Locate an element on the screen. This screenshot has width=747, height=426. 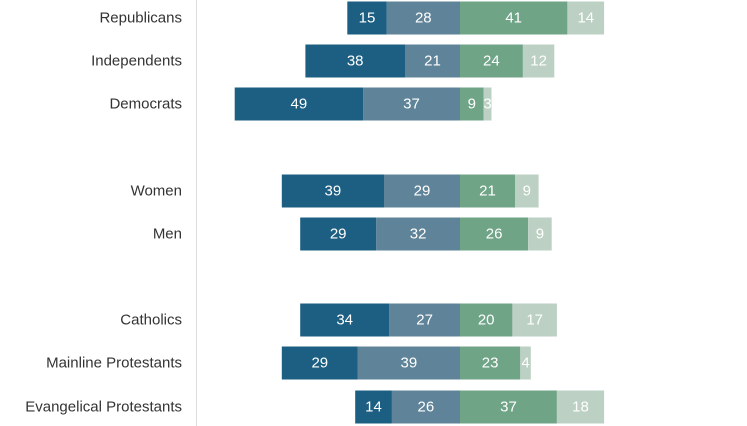
category-label: Catholics is located at coordinates (151, 320).